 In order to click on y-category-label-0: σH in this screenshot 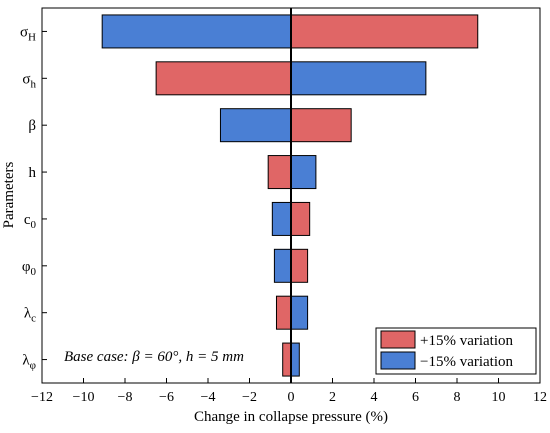, I will do `click(28, 33)`.